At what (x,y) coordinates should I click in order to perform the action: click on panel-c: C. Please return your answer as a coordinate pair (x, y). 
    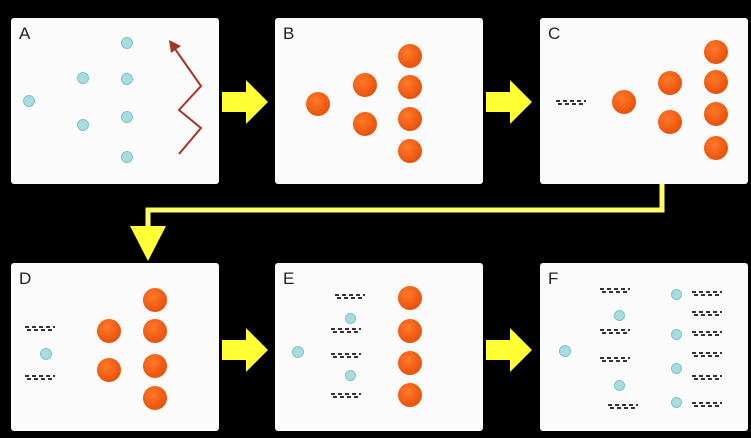
    Looking at the image, I should click on (644, 101).